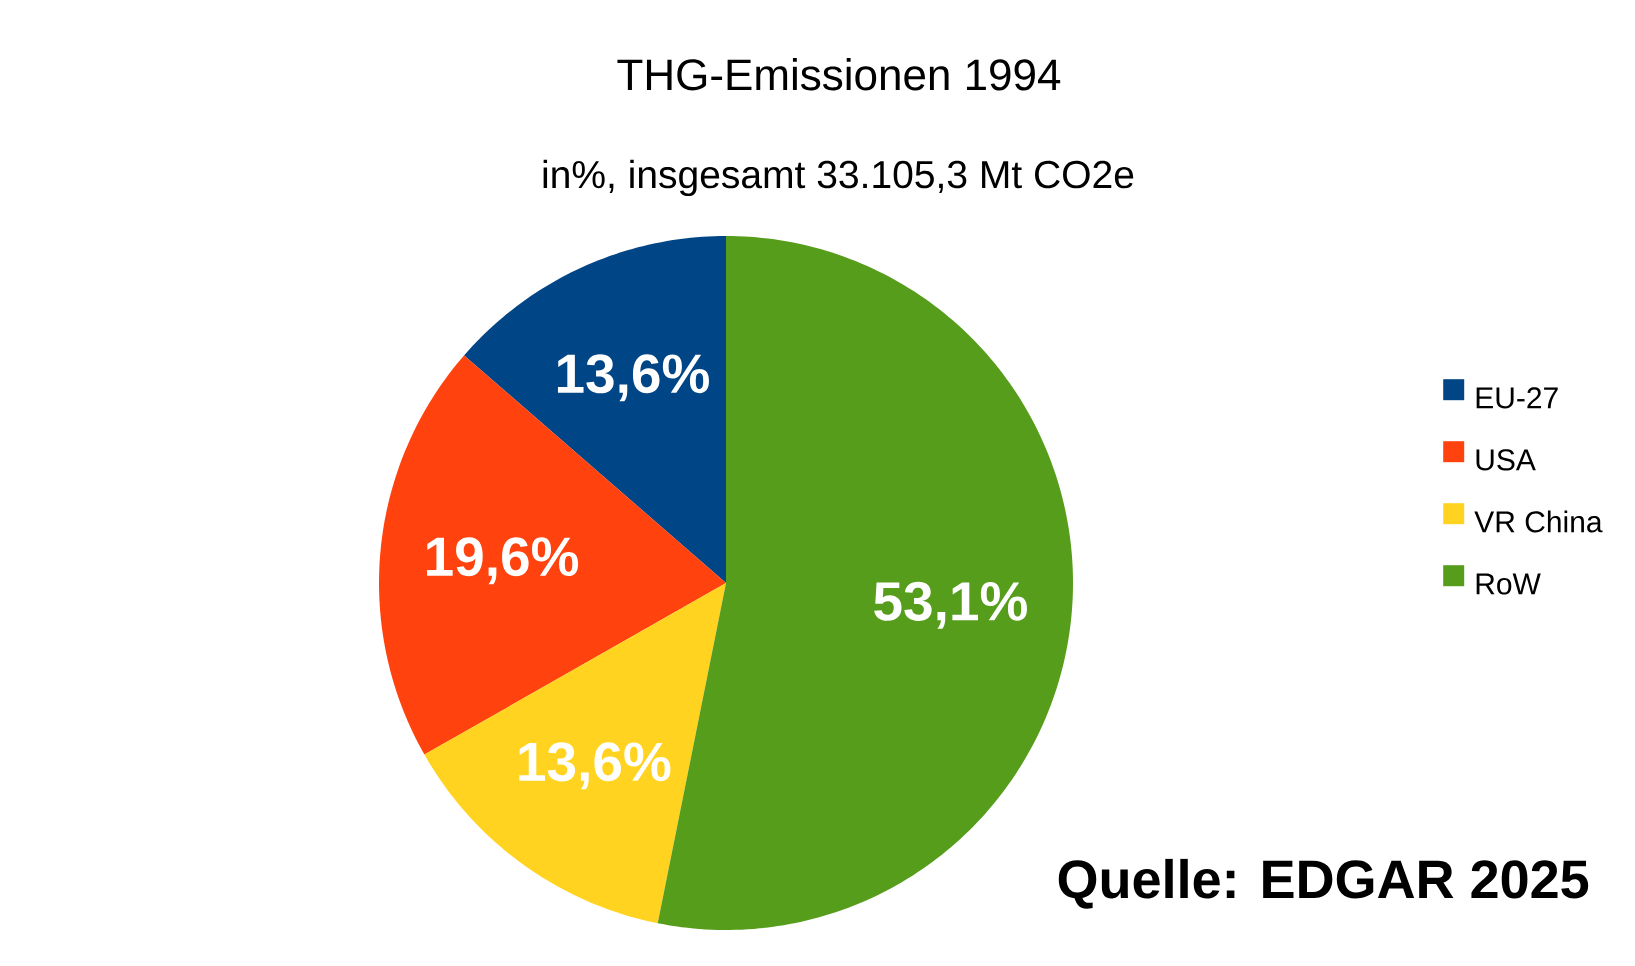 The height and width of the screenshot is (966, 1635). Describe the element at coordinates (1517, 398) in the screenshot. I see `legend-label: EU-27` at that location.